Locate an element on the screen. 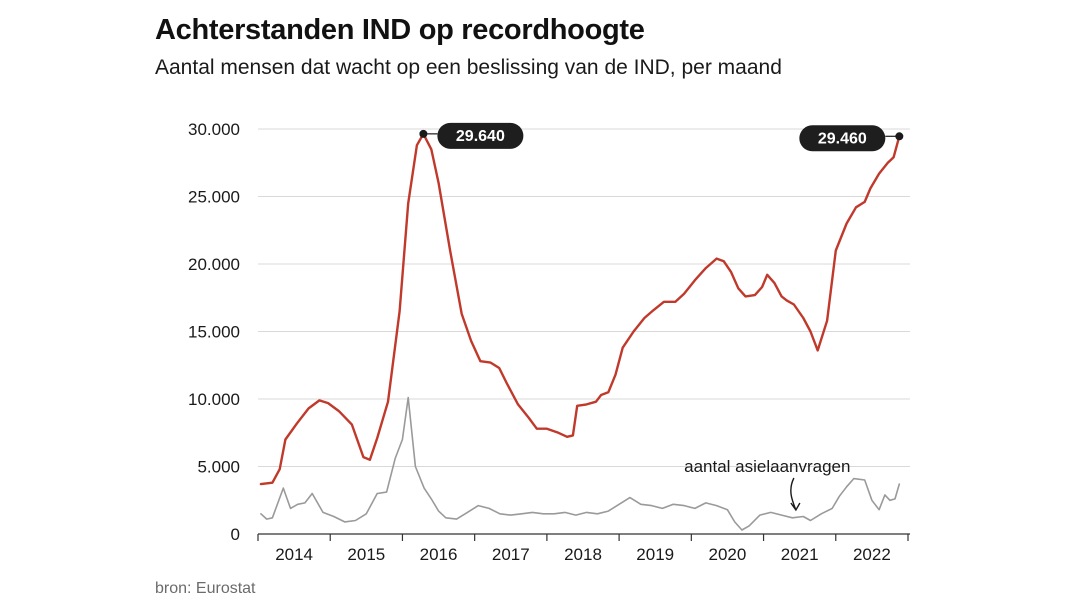 Image resolution: width=1080 pixels, height=608 pixels. y-tick-label: 25.000 is located at coordinates (214, 197).